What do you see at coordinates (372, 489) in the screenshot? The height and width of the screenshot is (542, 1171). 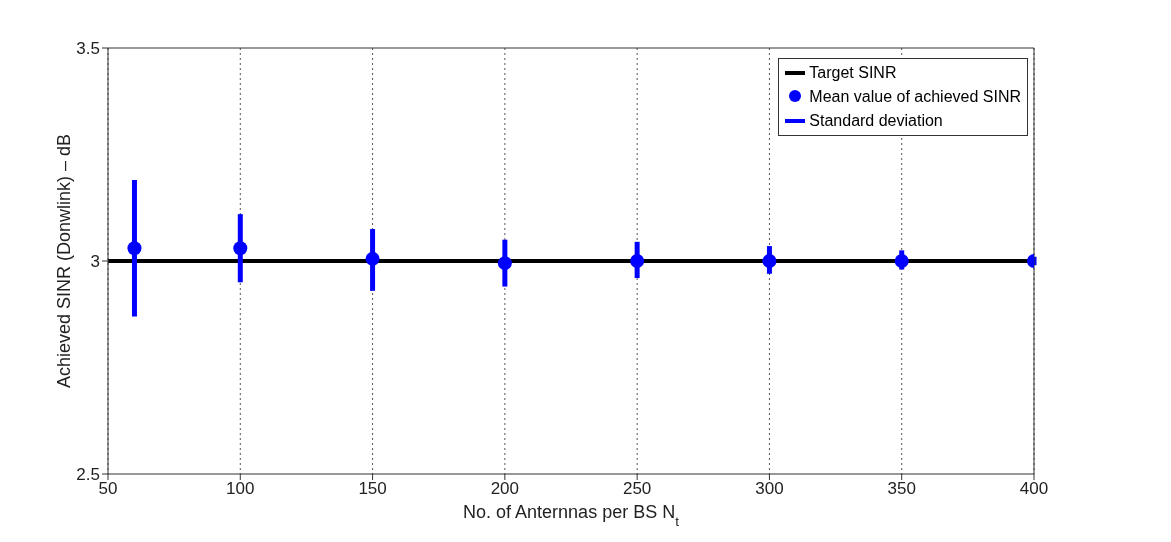 I see `x-tick-label: 150` at bounding box center [372, 489].